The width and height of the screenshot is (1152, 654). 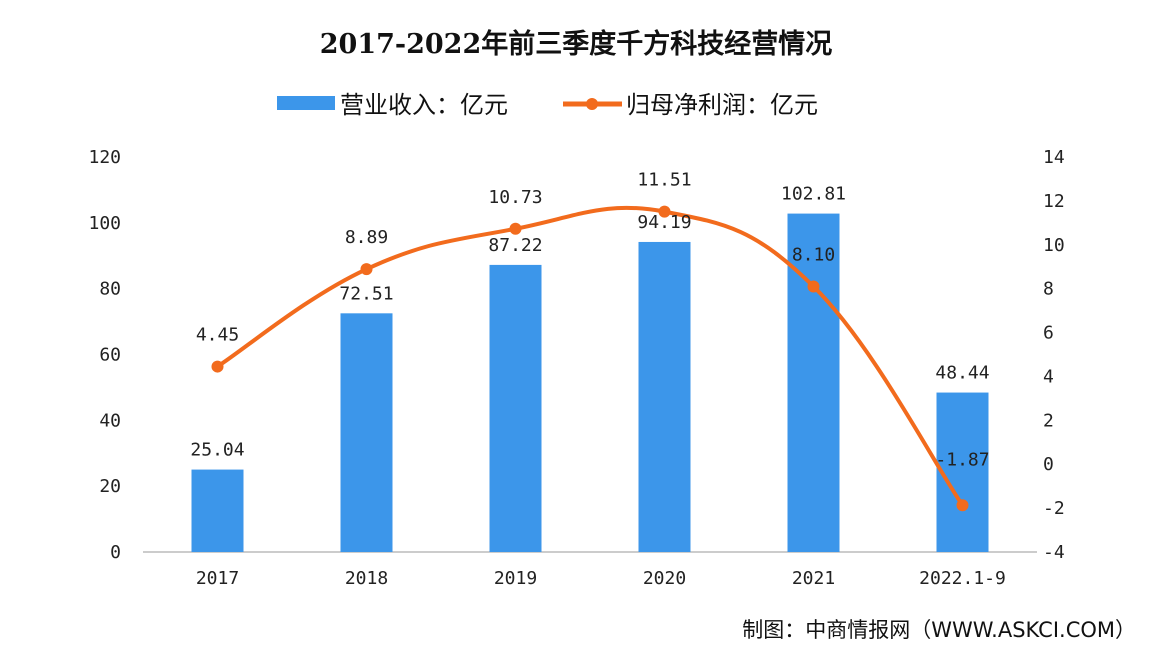 I want to click on left-axis-tick: 100, so click(x=104, y=223).